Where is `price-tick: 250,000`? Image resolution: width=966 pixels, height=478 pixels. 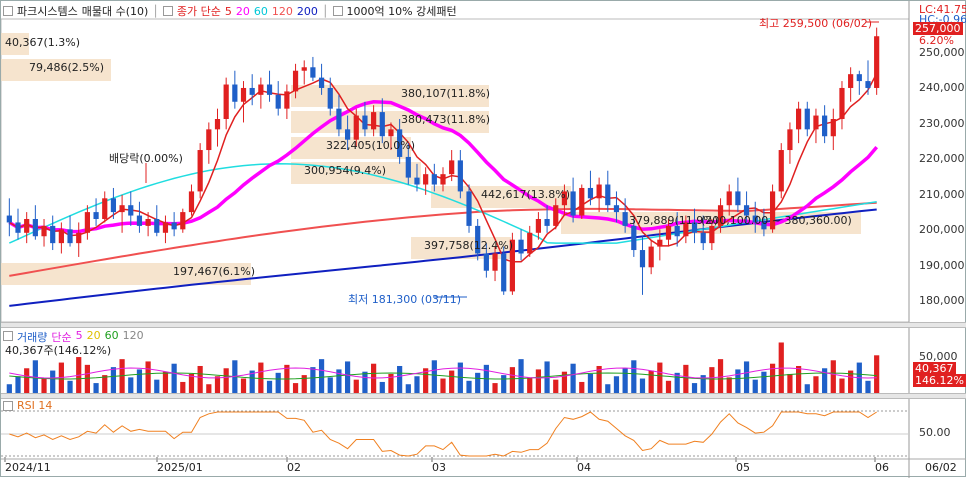 price-tick: 250,000 is located at coordinates (942, 52).